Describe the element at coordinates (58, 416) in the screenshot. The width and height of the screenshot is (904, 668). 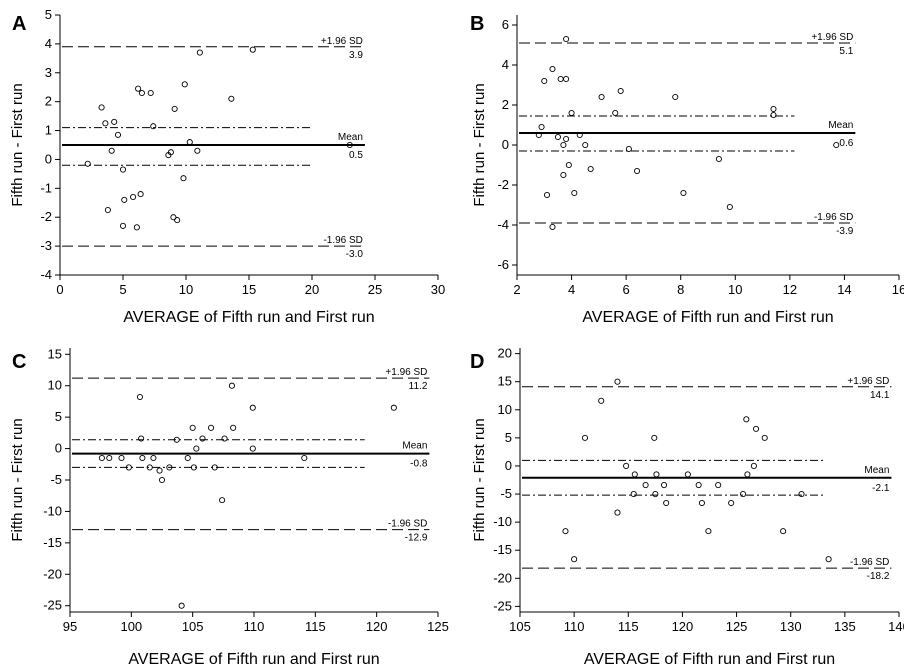
I see `y-tick-label: 5` at that location.